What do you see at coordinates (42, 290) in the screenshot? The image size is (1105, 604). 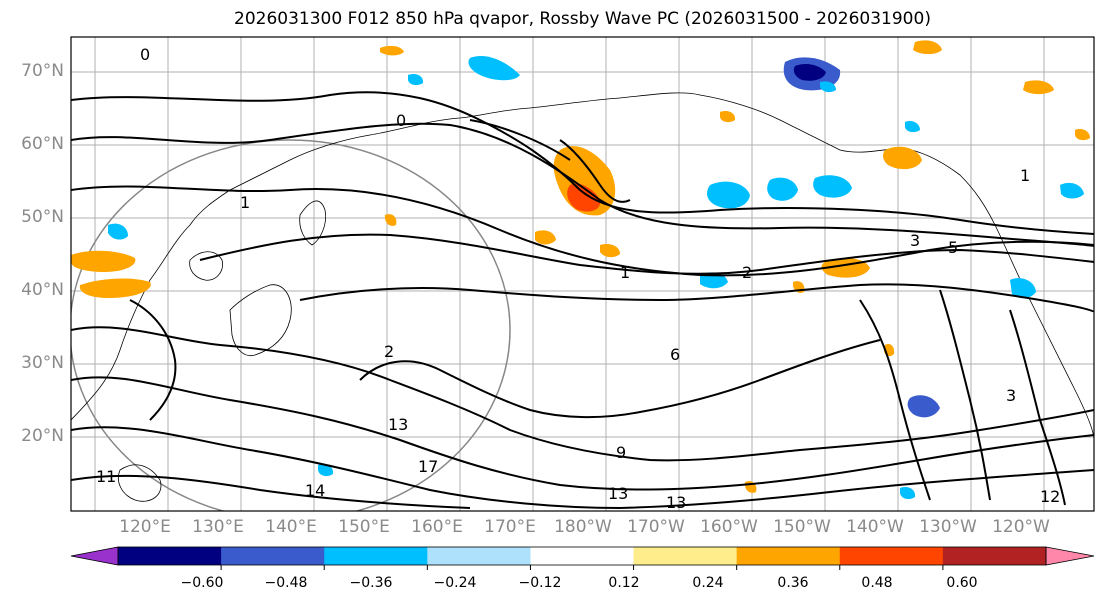 I see `lat-label: 40°N` at bounding box center [42, 290].